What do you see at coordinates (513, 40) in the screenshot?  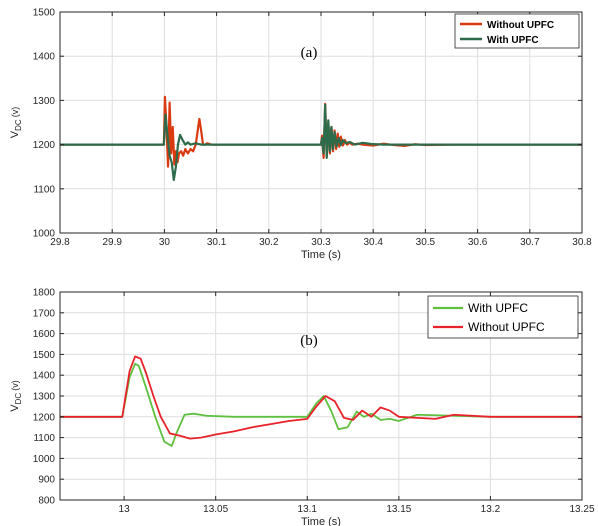 I see `legend-label-1: With UPFC` at bounding box center [513, 40].